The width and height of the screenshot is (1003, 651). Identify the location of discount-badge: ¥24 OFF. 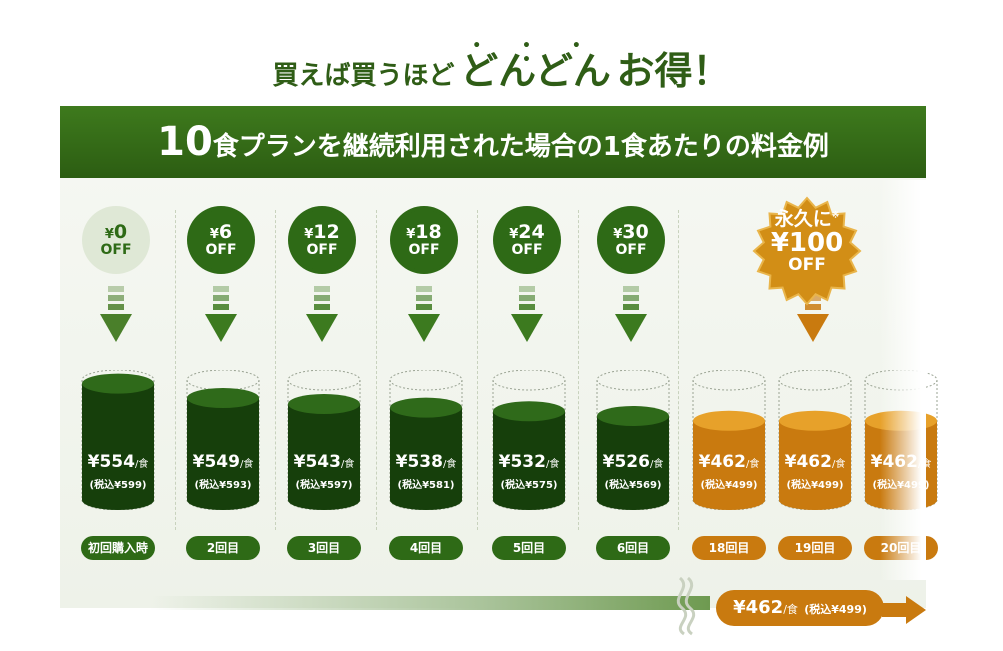
(527, 240).